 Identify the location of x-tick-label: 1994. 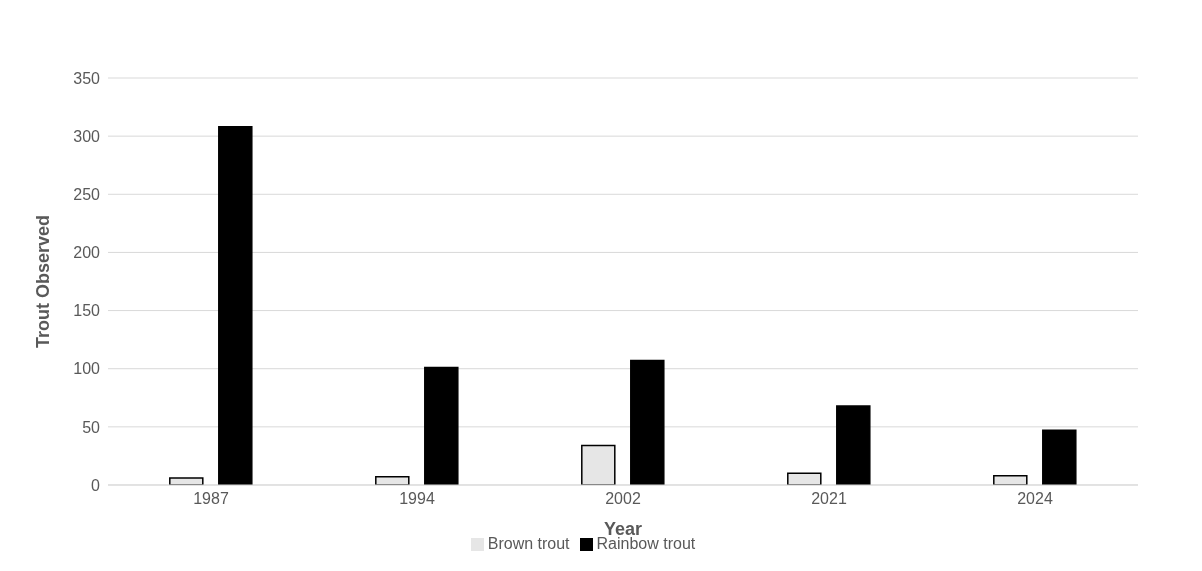
(417, 499).